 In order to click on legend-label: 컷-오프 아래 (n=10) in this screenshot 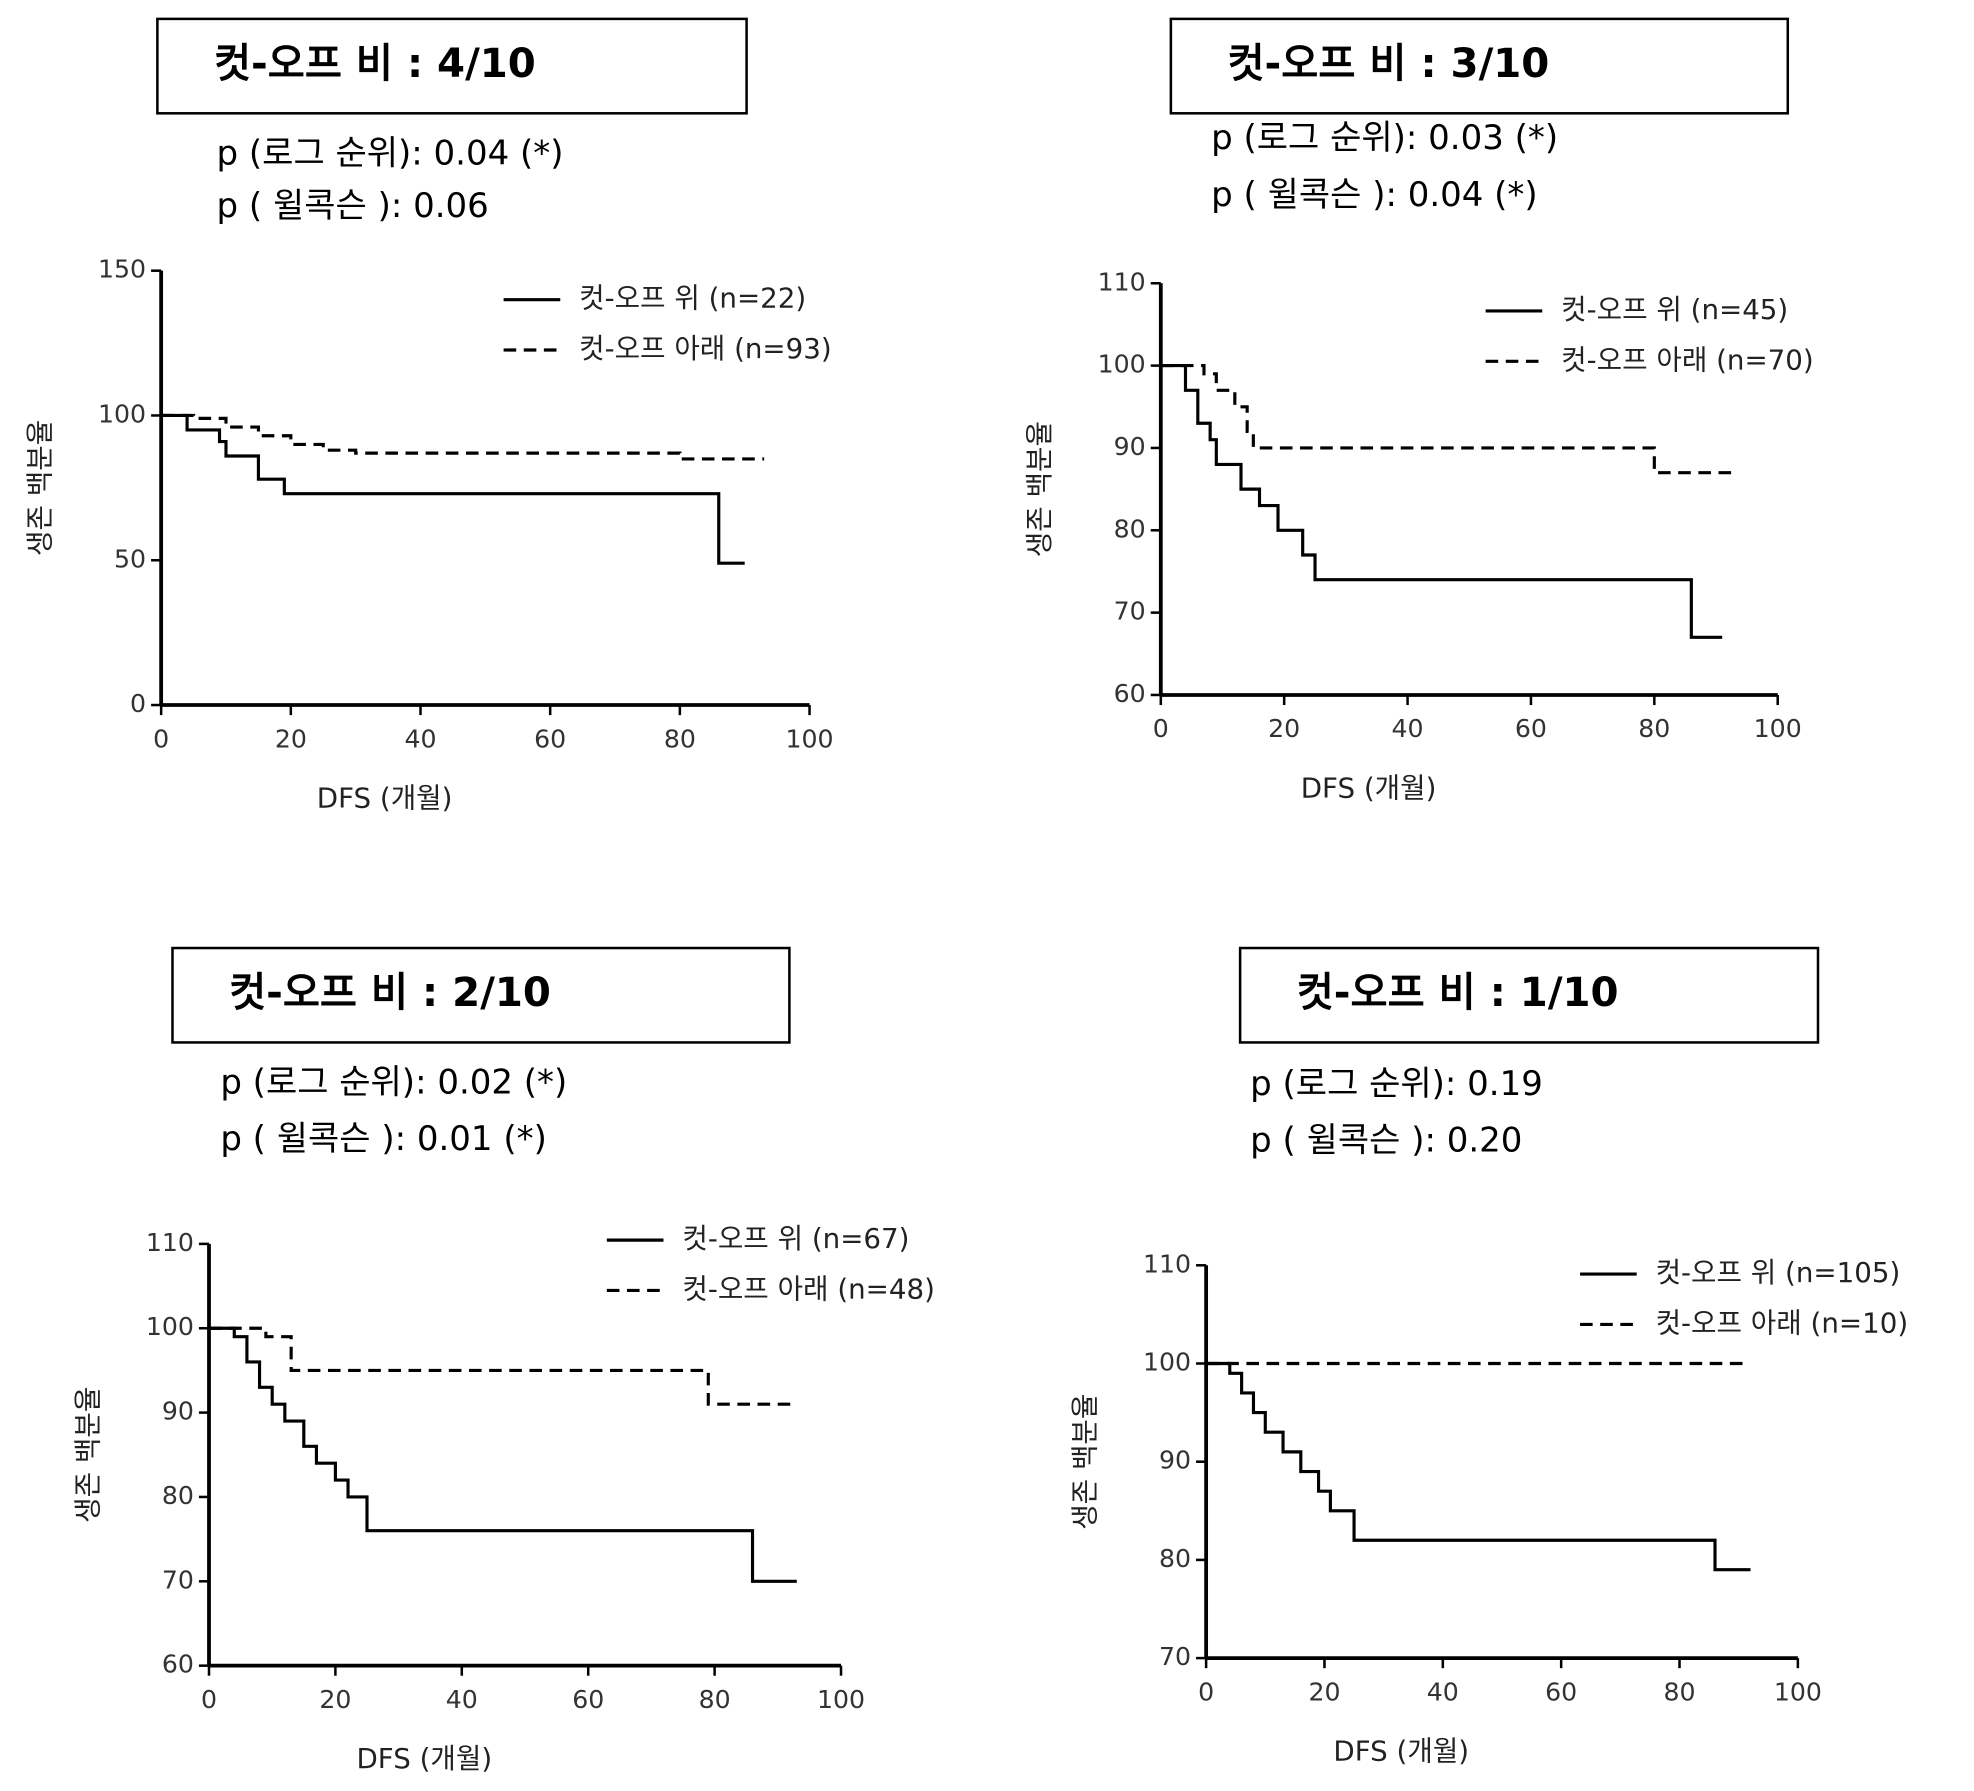, I will do `click(1782, 1322)`.